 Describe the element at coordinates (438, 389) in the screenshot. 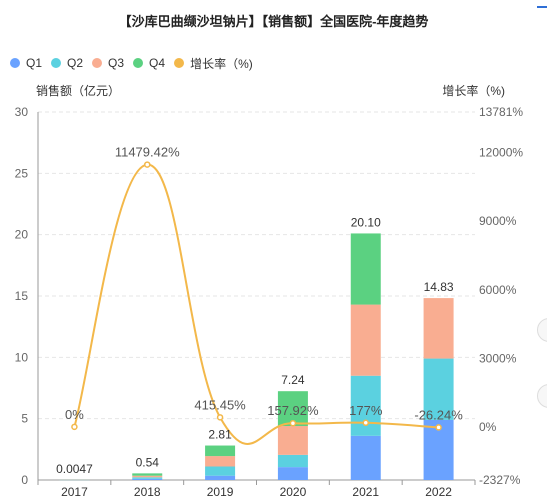

I see `bar-segment-q2-2022` at that location.